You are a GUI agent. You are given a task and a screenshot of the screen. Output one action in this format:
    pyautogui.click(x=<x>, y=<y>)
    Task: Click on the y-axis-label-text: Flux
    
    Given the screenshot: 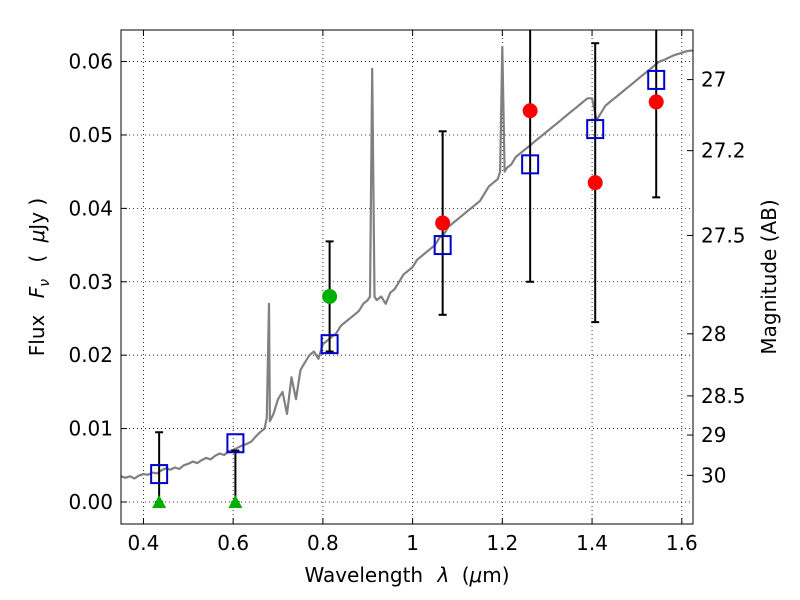 What is the action you would take?
    pyautogui.click(x=37, y=335)
    